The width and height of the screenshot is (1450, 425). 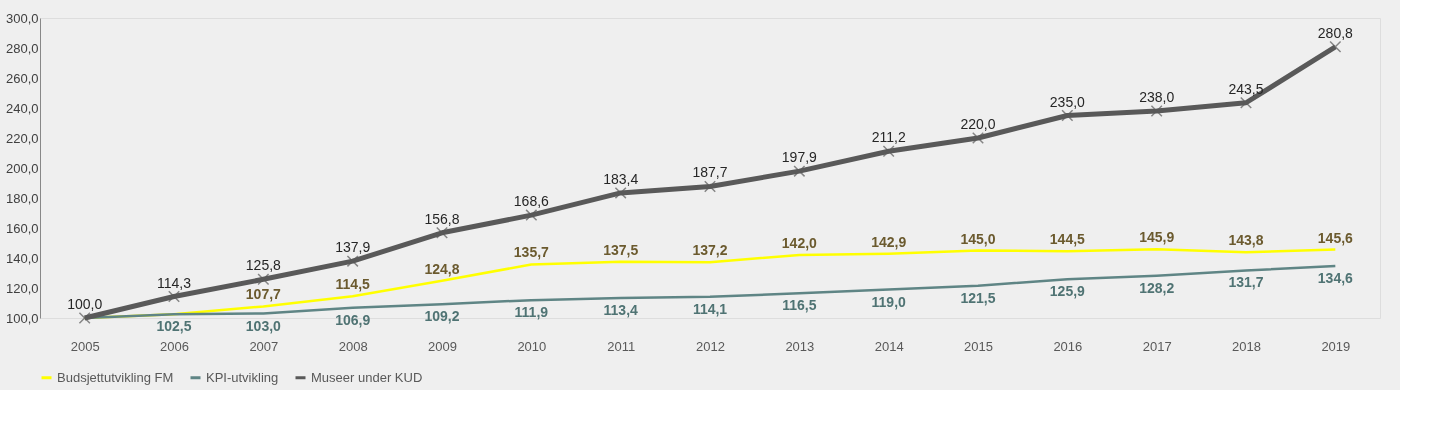 What do you see at coordinates (1246, 240) in the screenshot?
I see `data-label: 143,8` at bounding box center [1246, 240].